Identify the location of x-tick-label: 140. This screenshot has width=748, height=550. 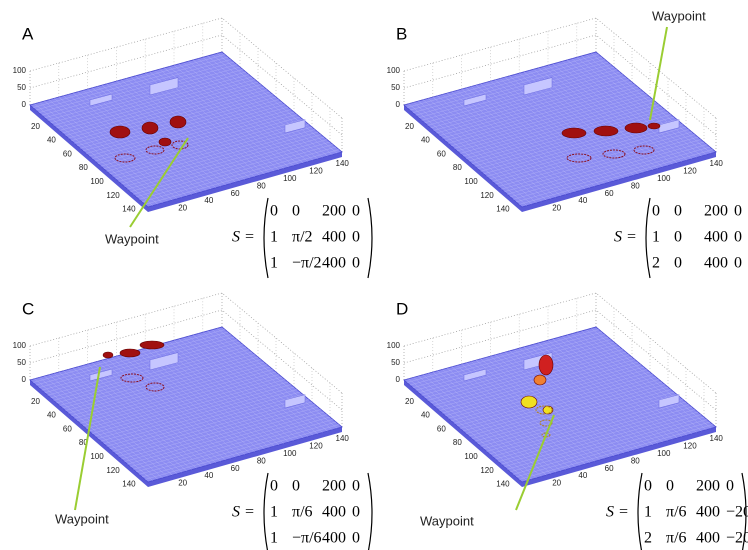
(717, 438).